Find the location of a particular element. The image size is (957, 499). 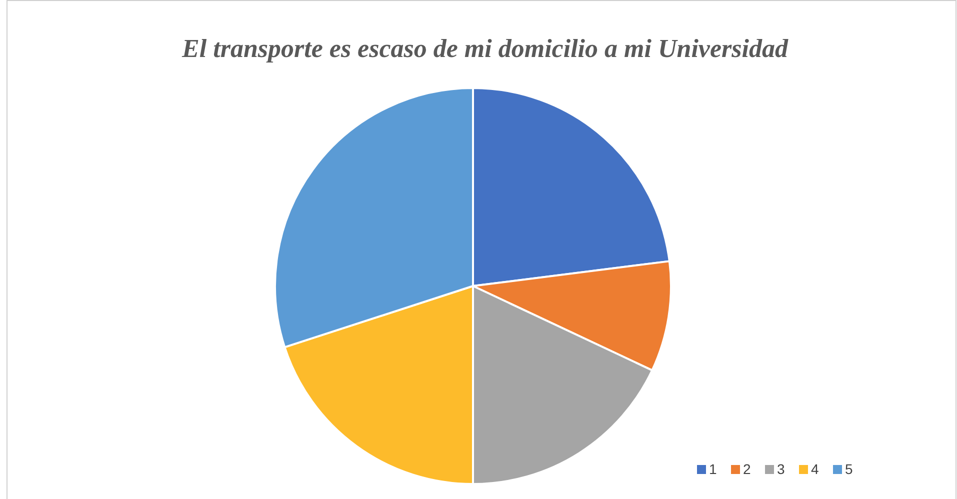

legend-label: 2 is located at coordinates (747, 469).